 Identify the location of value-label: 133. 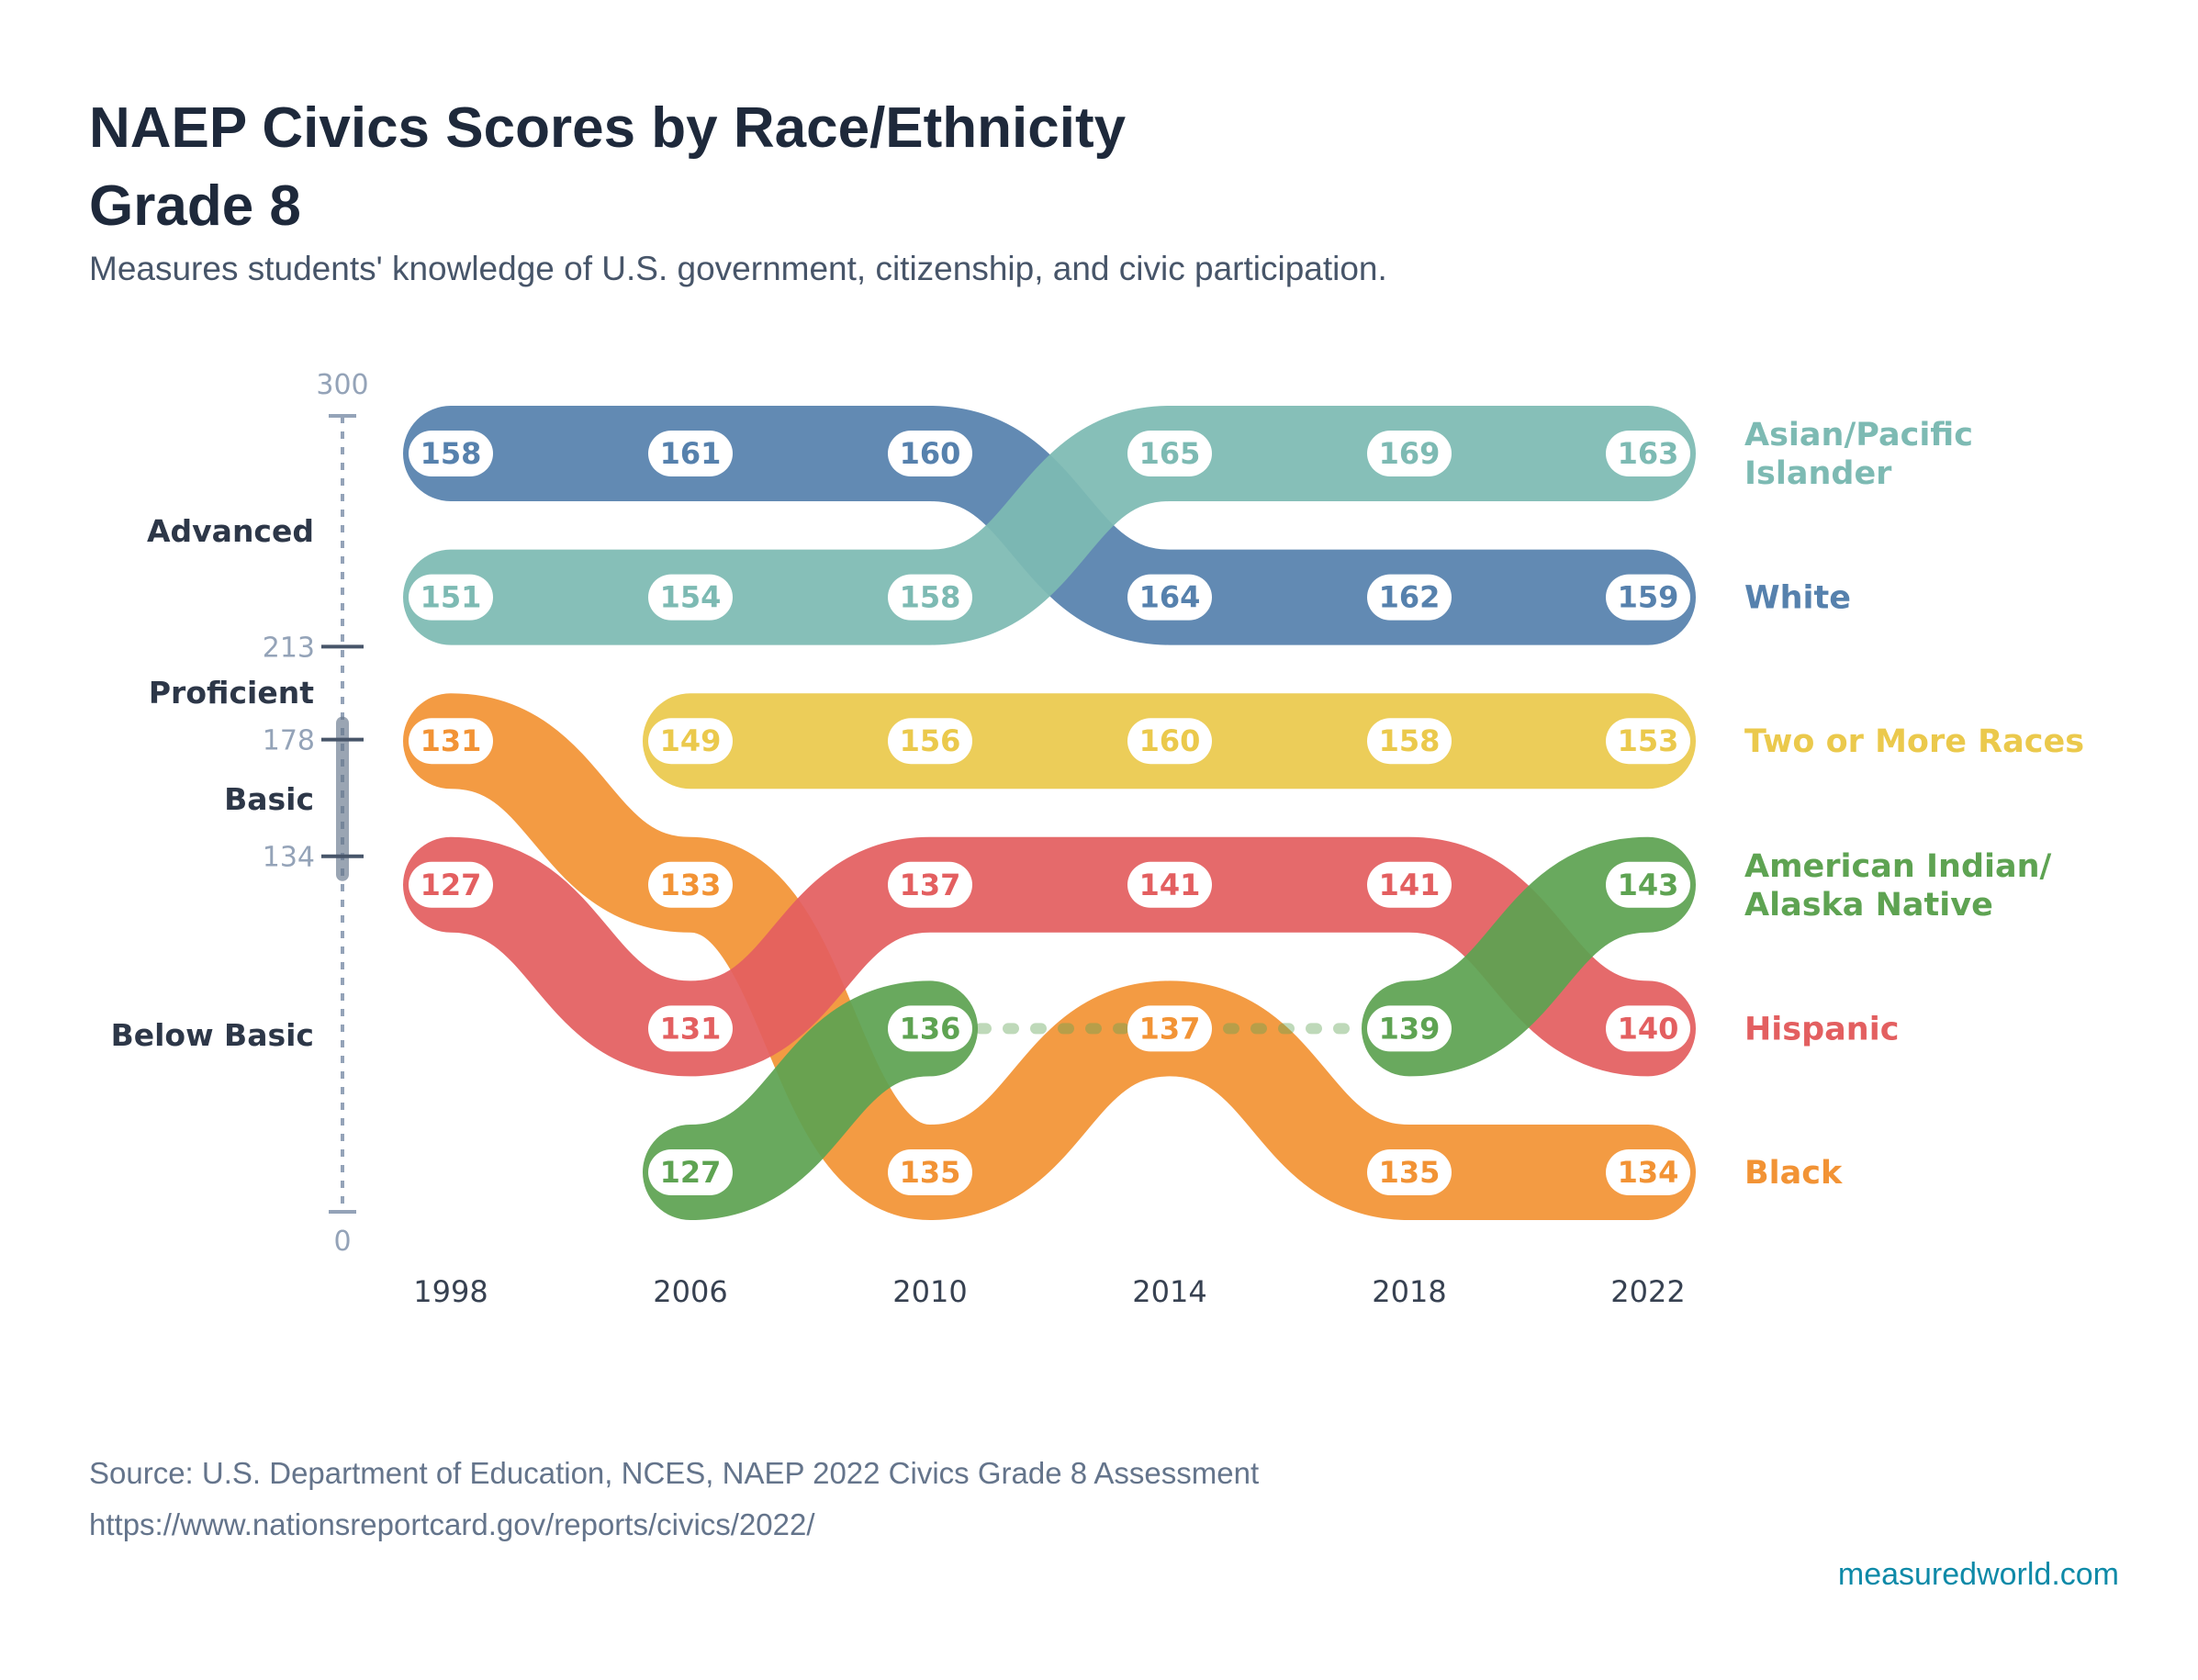
(690, 884).